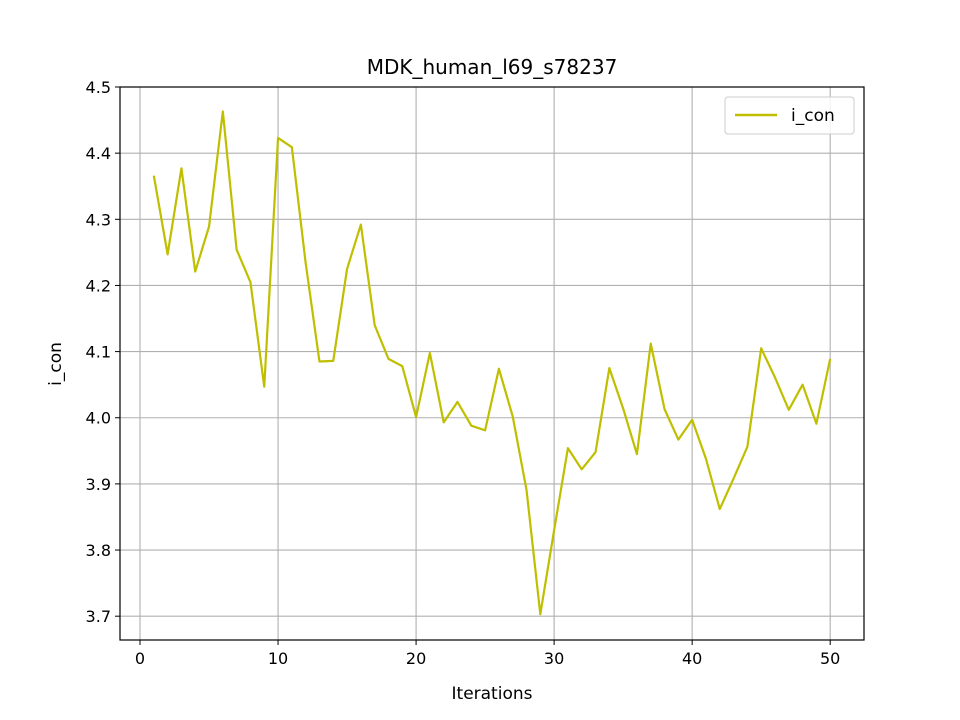 The image size is (960, 720). What do you see at coordinates (98, 219) in the screenshot?
I see `y-tick-label: 4.3` at bounding box center [98, 219].